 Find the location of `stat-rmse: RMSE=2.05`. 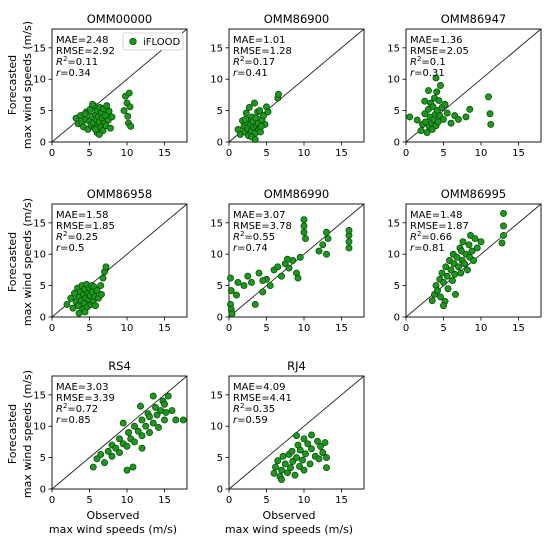

stat-rmse: RMSE=2.05 is located at coordinates (439, 51).